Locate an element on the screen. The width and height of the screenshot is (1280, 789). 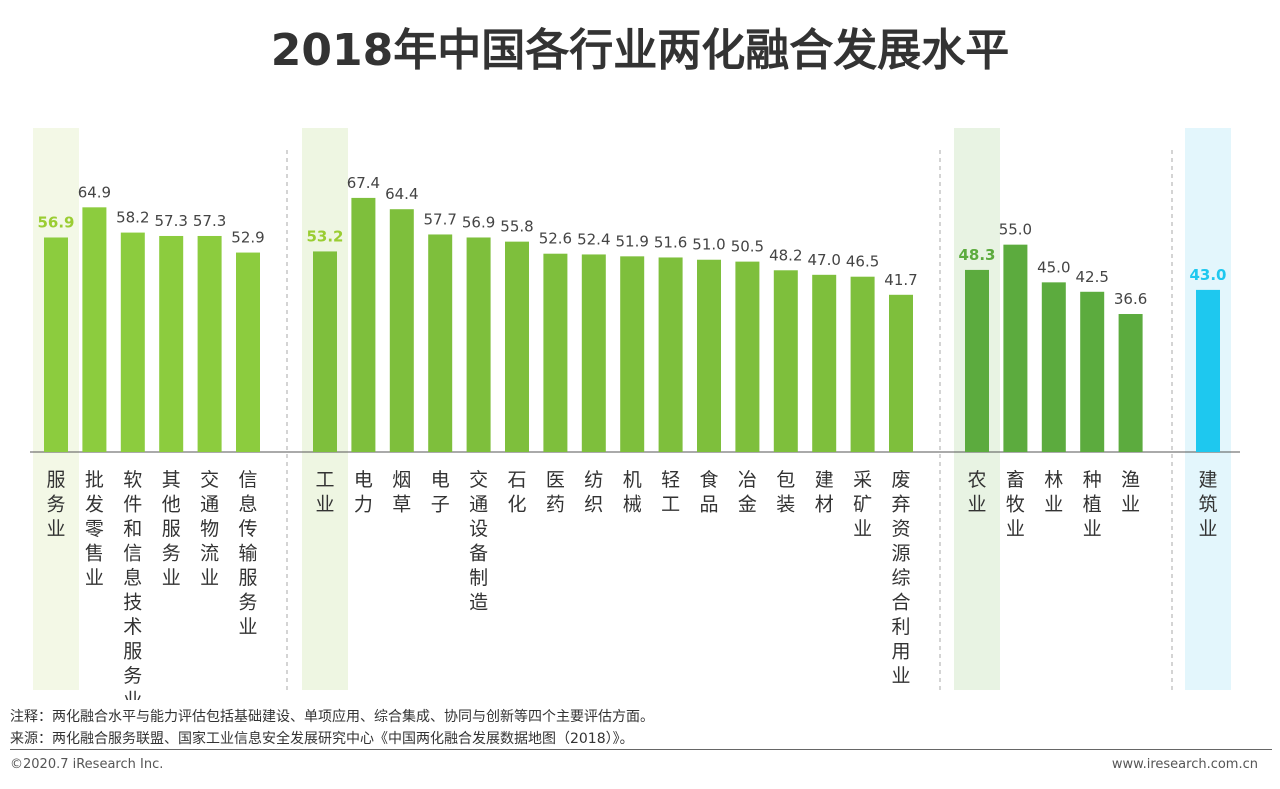
bar-value-label: 41.7 is located at coordinates (900, 280).